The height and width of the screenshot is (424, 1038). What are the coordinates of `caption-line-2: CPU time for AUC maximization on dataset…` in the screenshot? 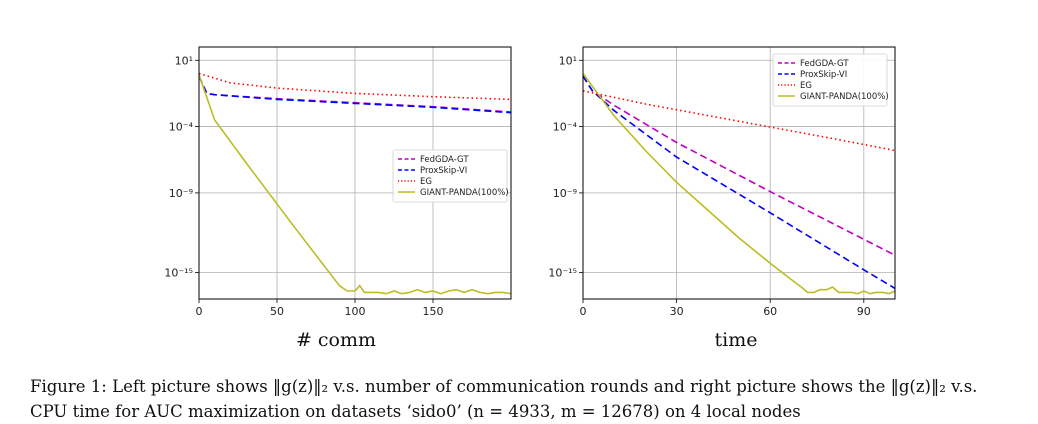 It's located at (415, 411).